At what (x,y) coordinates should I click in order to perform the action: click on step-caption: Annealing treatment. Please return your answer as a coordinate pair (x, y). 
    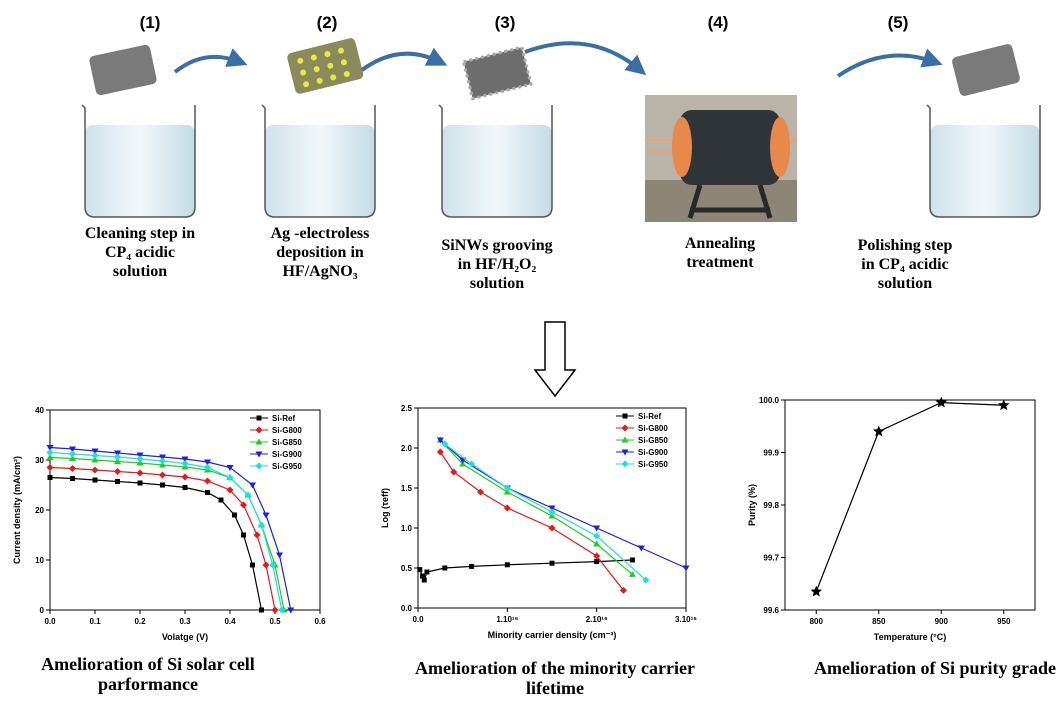
    Looking at the image, I should click on (720, 253).